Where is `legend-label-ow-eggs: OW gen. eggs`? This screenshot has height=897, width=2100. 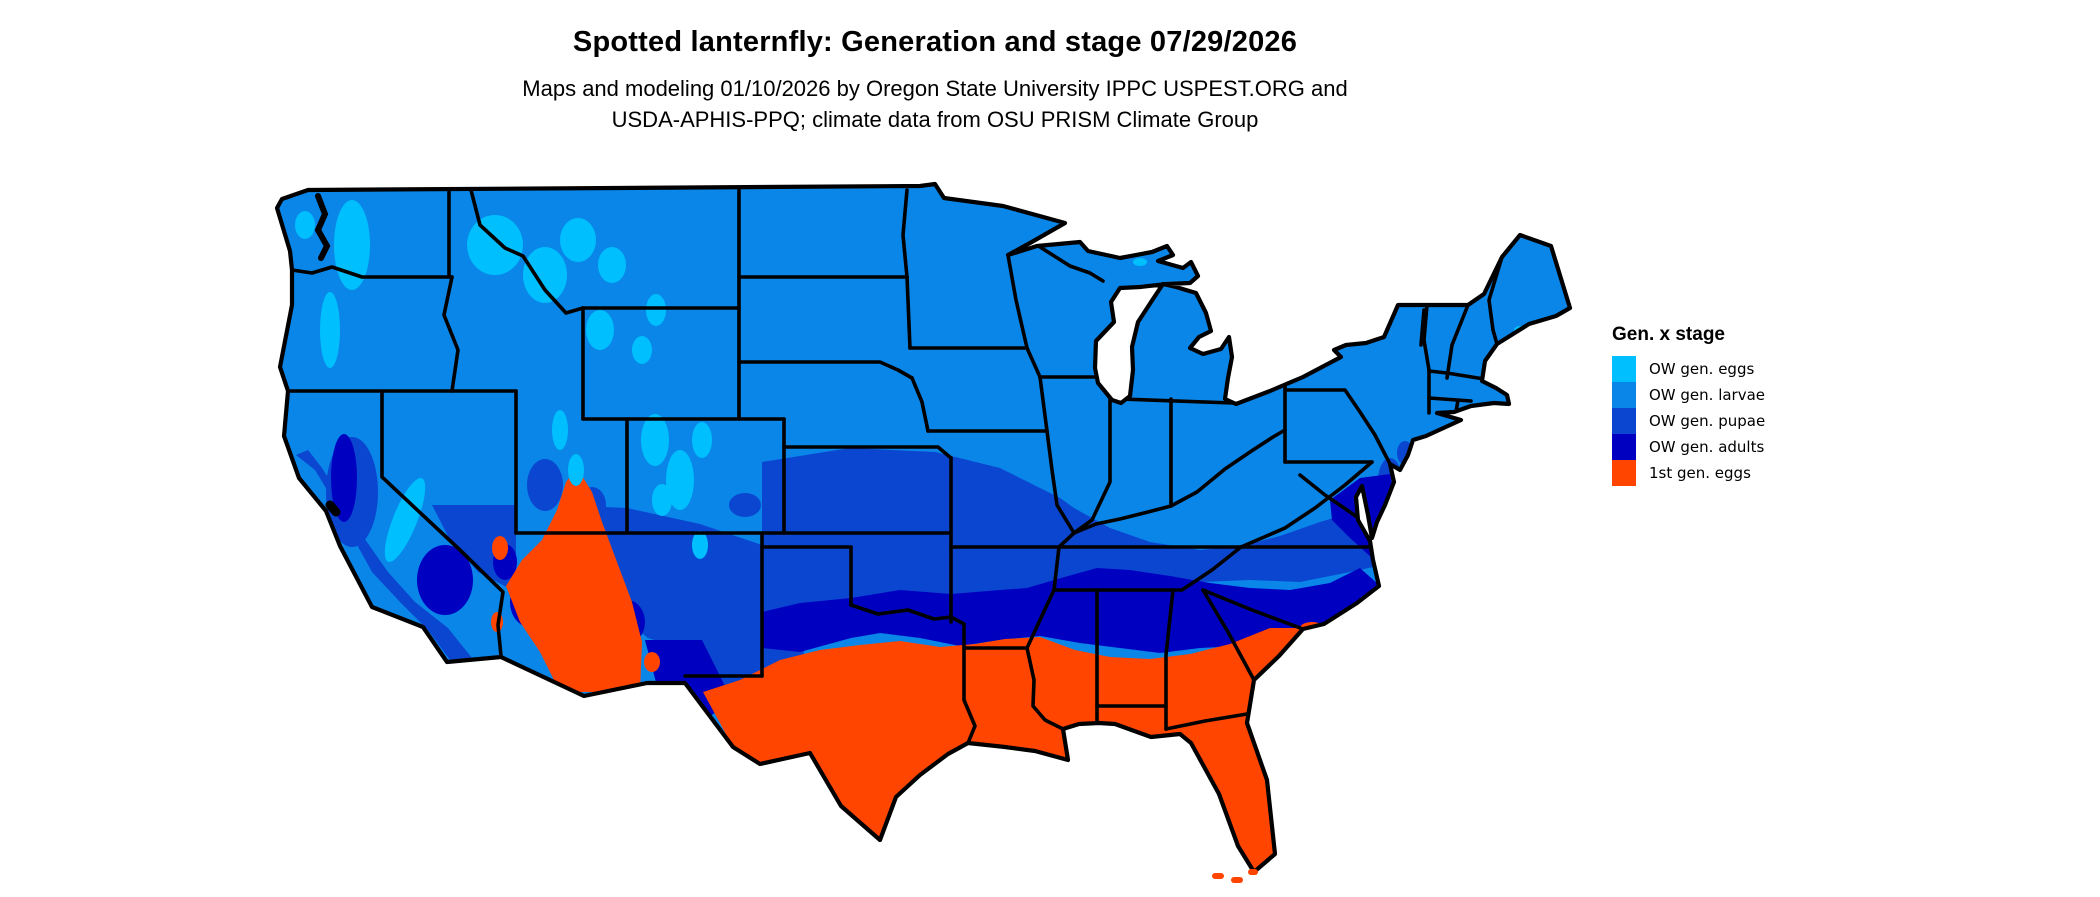 legend-label-ow-eggs: OW gen. eggs is located at coordinates (1702, 369).